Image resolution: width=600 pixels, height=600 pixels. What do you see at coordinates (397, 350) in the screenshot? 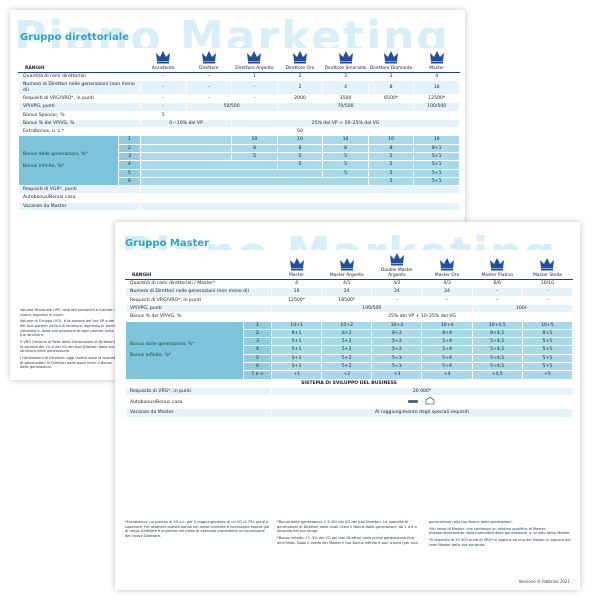
I see `value-cell: 5+3` at bounding box center [397, 350].